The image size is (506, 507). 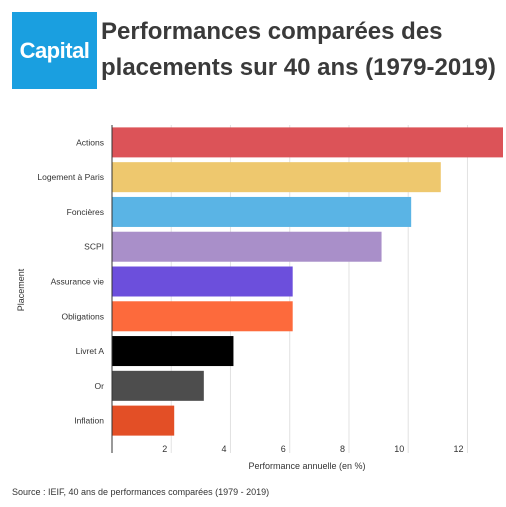 I want to click on category-label: SCPI, so click(x=94, y=247).